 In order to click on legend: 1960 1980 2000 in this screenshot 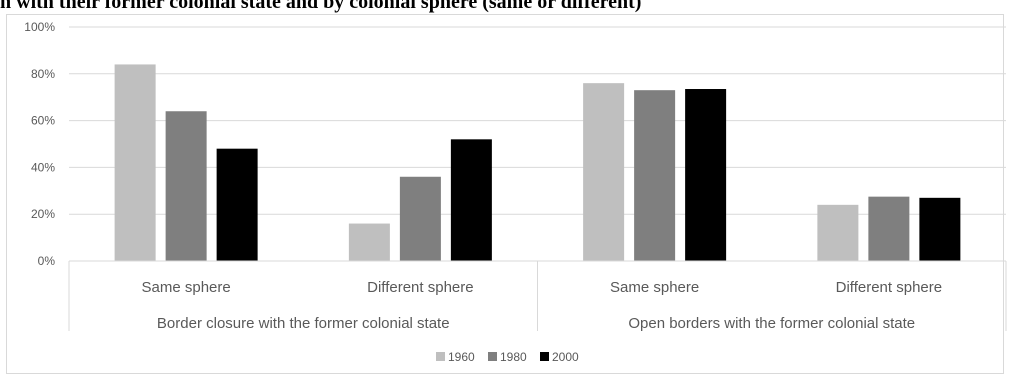, I will do `click(507, 357)`.